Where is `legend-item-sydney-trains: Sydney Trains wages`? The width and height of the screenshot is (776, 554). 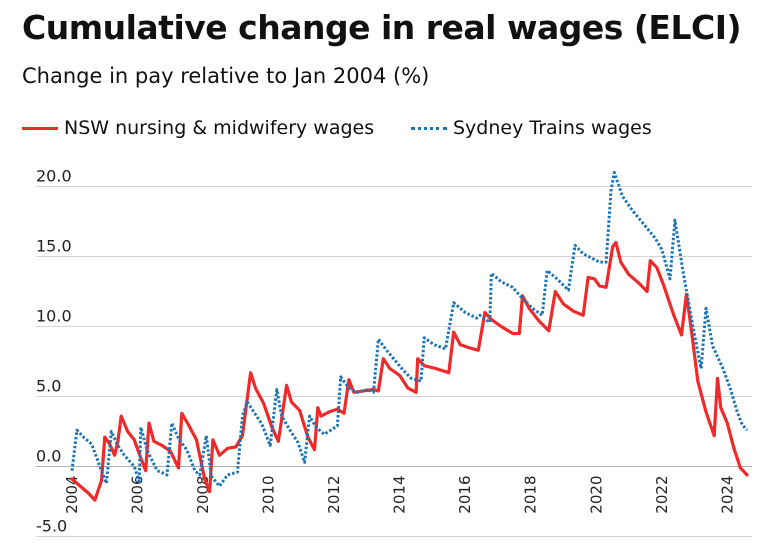 legend-item-sydney-trains: Sydney Trains wages is located at coordinates (531, 128).